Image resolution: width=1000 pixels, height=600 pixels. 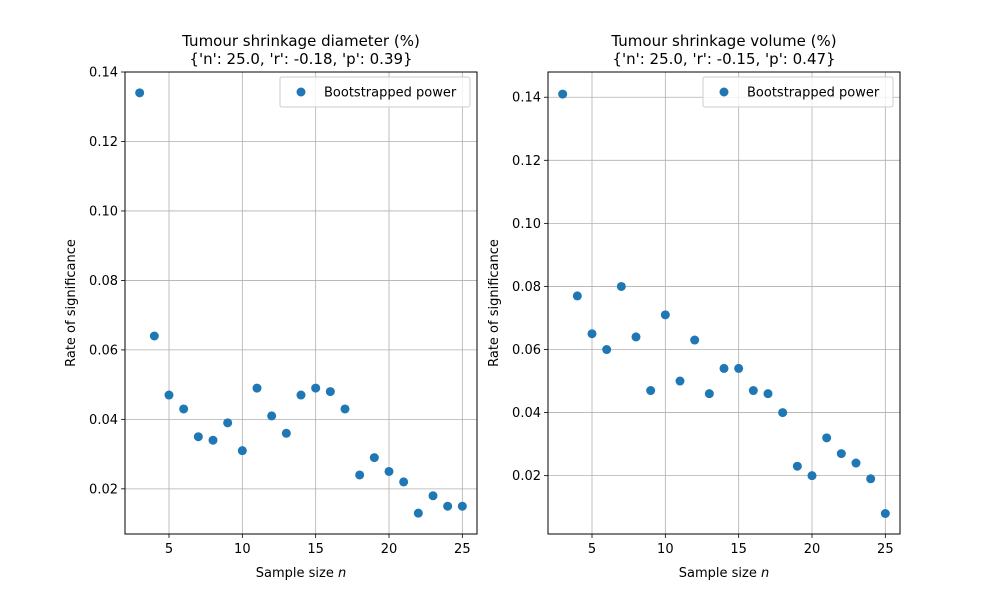 What do you see at coordinates (723, 59) in the screenshot?
I see `chart-subtitle: {'n': 25.0, 'r': -0.15, 'p': 0.47}` at bounding box center [723, 59].